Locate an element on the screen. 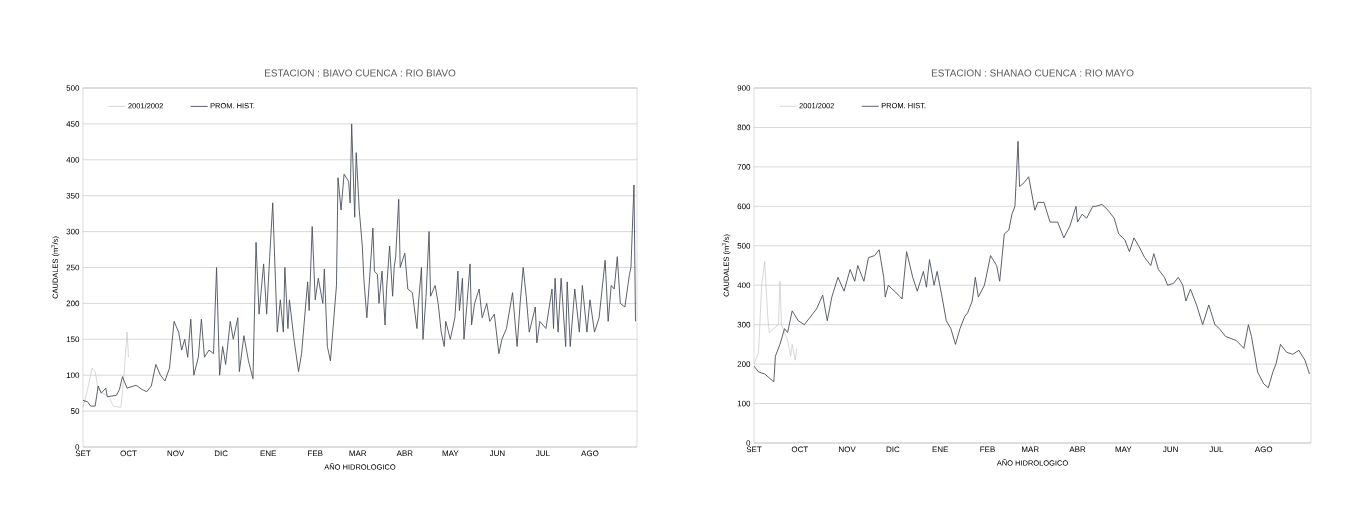  chart-title: ESTACION : BIAVO CUENCA : RIO BIAVO is located at coordinates (360, 73).